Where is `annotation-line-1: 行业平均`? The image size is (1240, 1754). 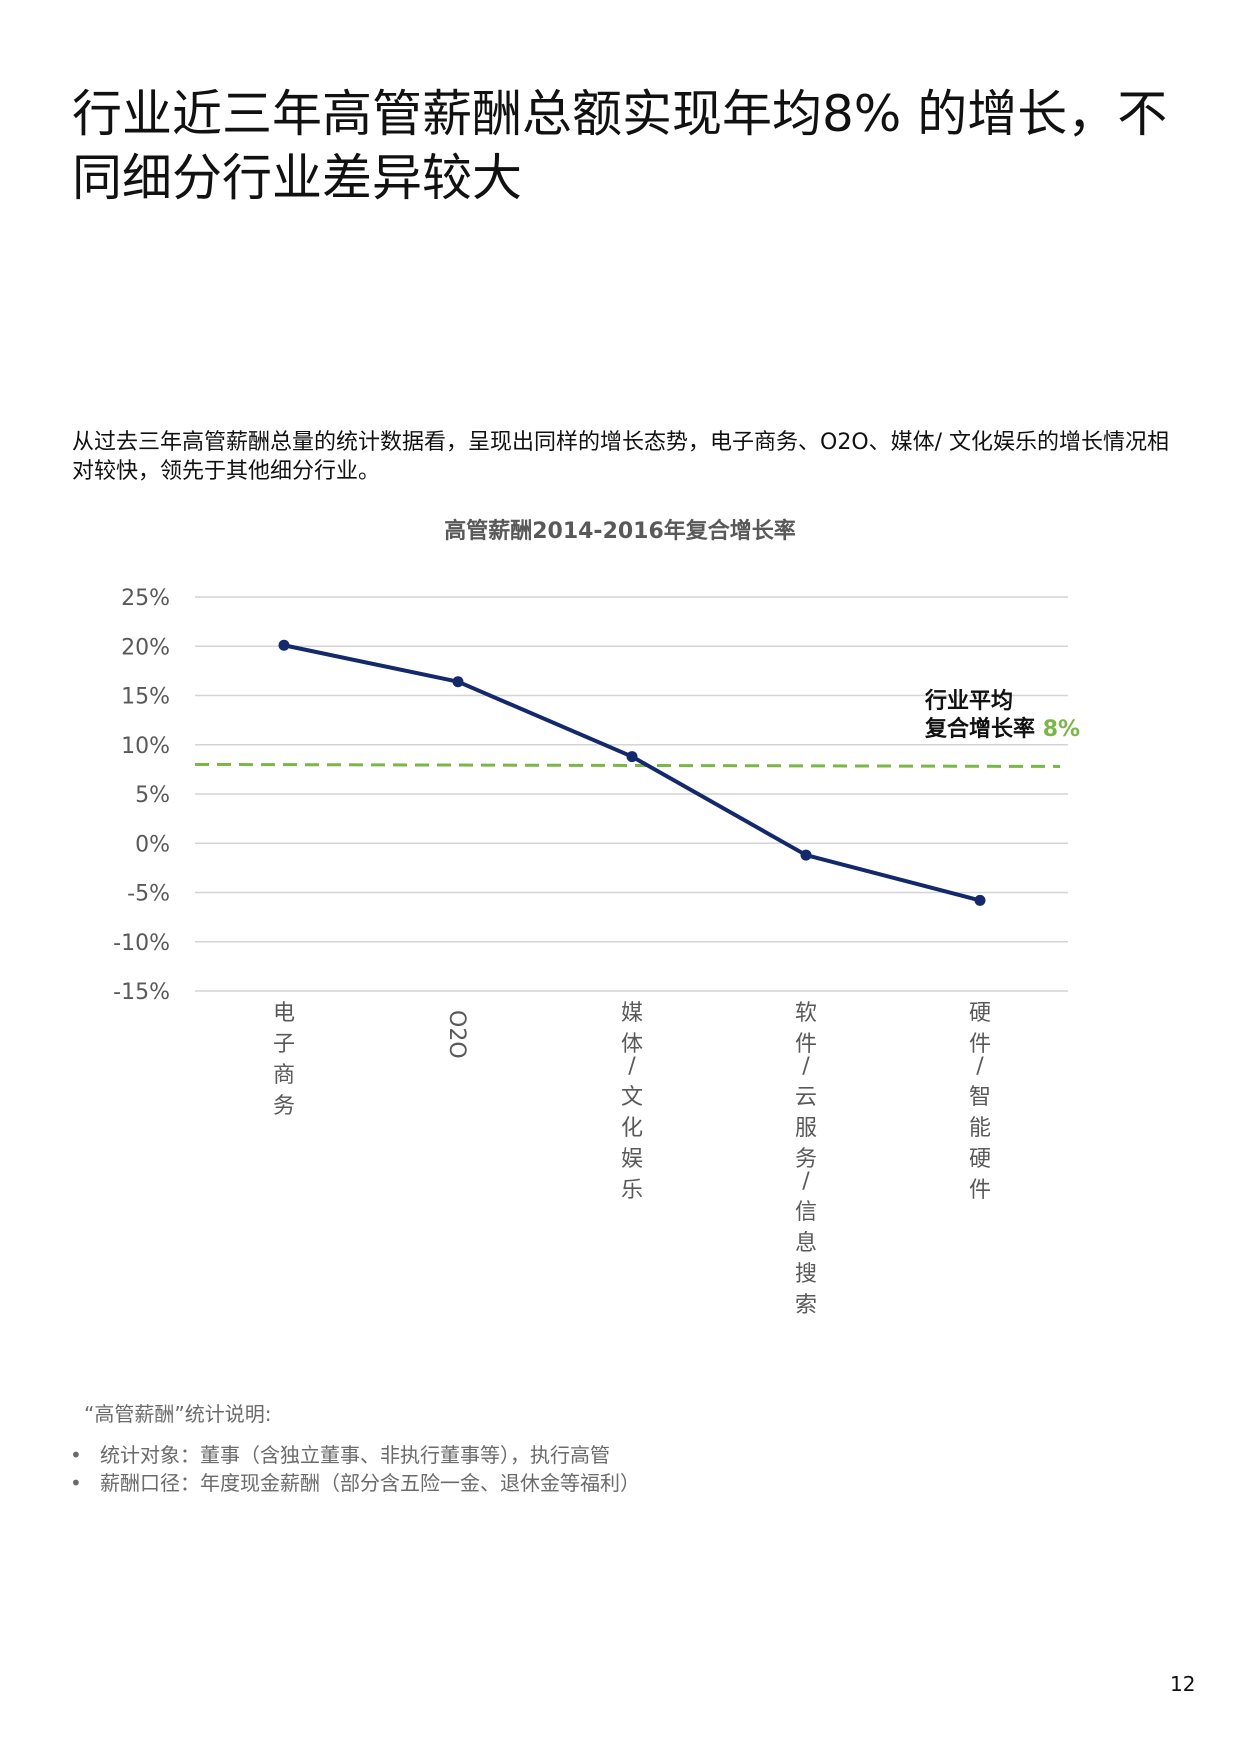 annotation-line-1: 行业平均 is located at coordinates (969, 701).